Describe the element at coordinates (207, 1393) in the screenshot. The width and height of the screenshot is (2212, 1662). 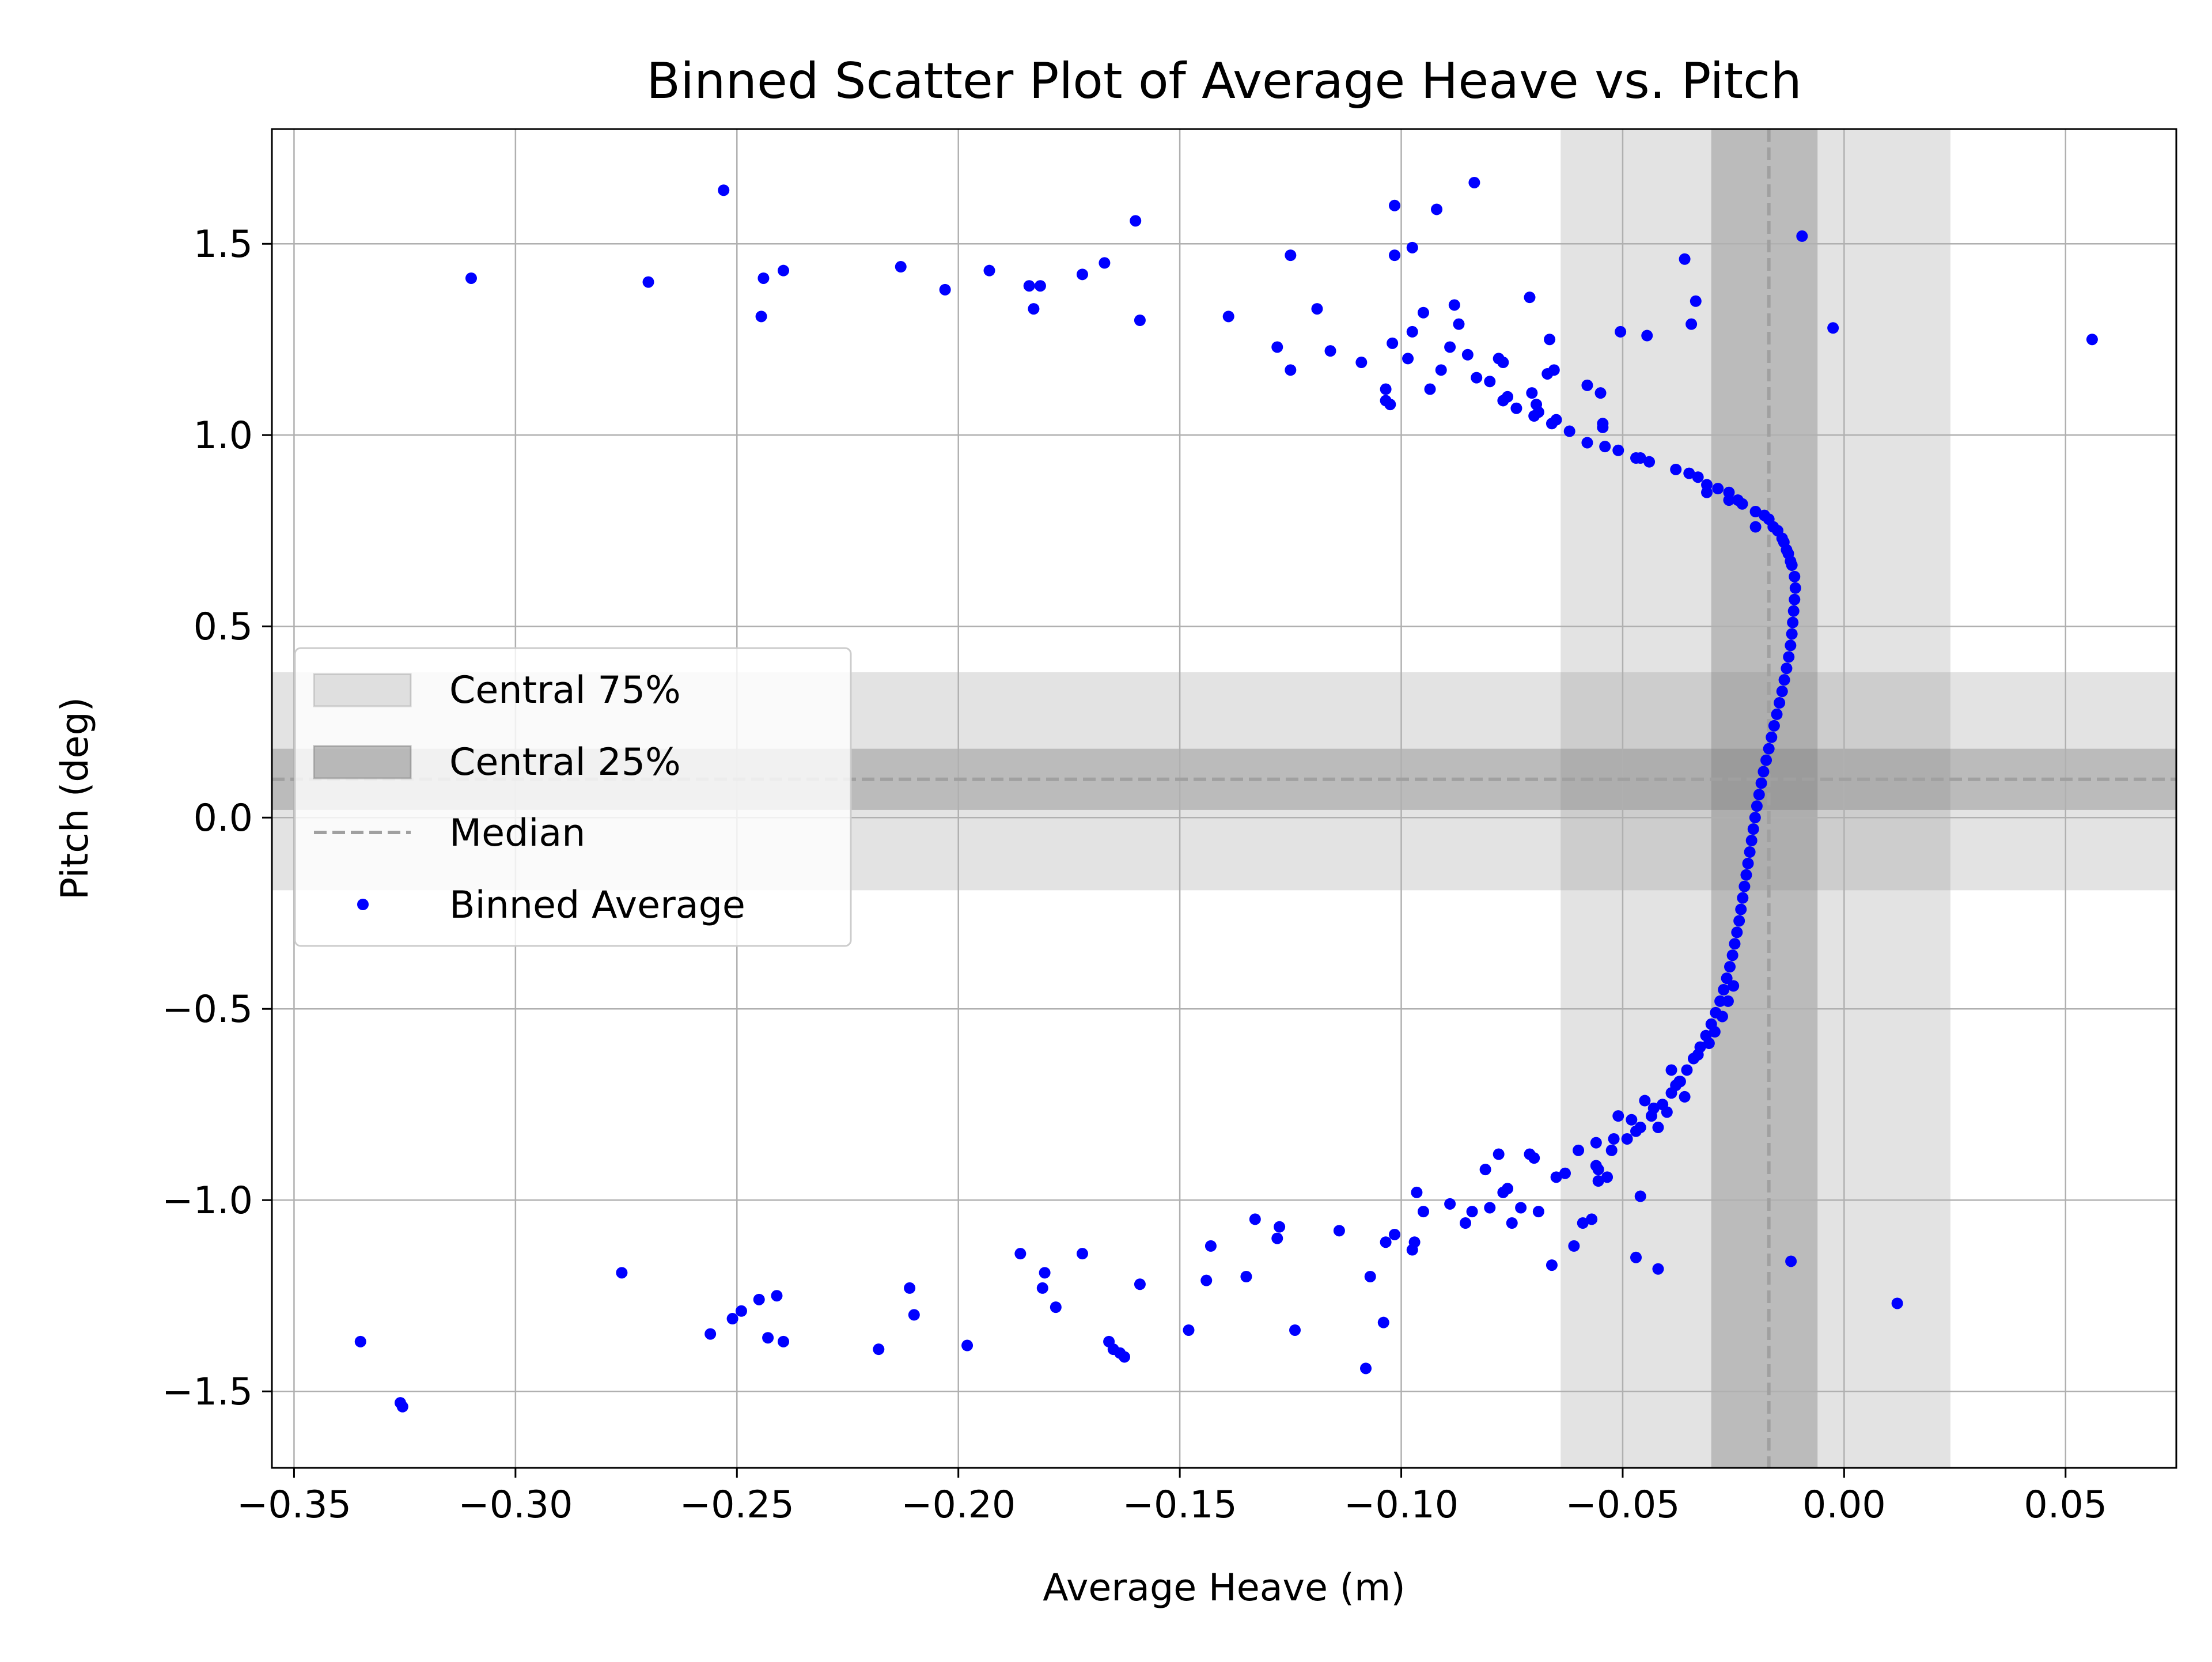
I see `y-tick-label: −1.5` at that location.